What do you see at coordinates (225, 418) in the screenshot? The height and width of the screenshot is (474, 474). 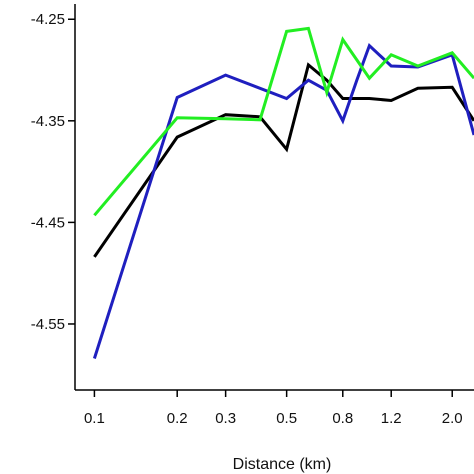 I see `x-tick-label: 0.3` at bounding box center [225, 418].